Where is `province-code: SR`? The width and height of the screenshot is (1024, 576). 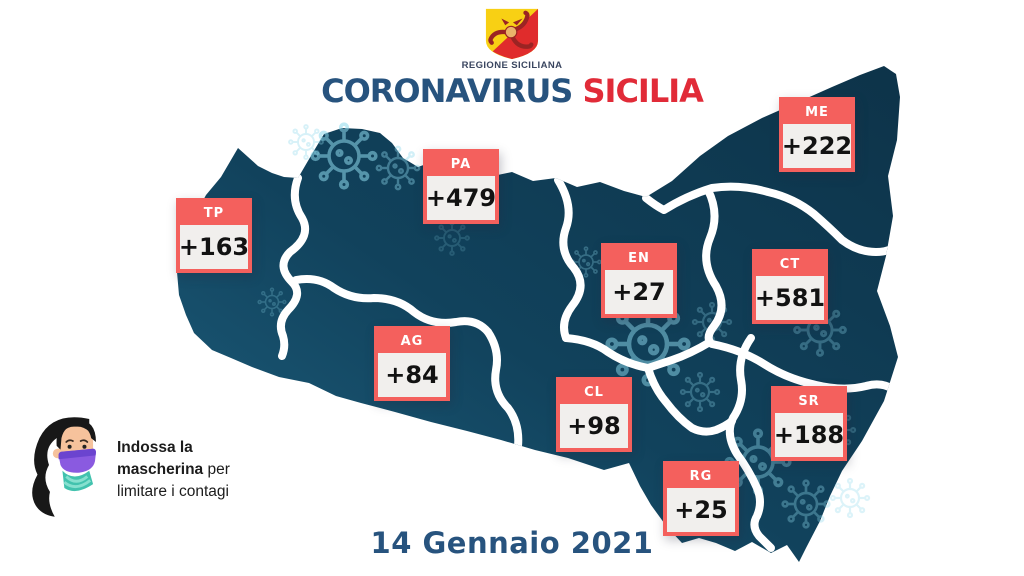 province-code: SR is located at coordinates (809, 401).